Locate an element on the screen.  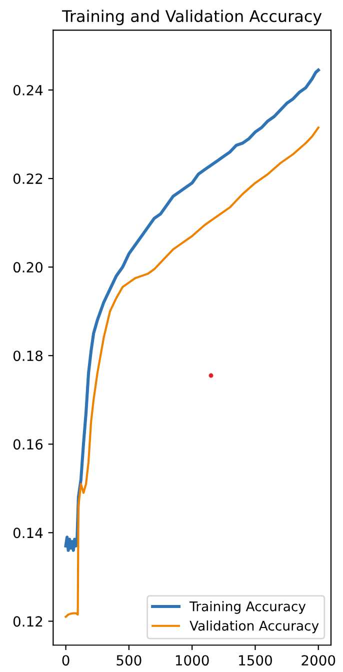
y-tick-label: 0.16 is located at coordinates (28, 444).